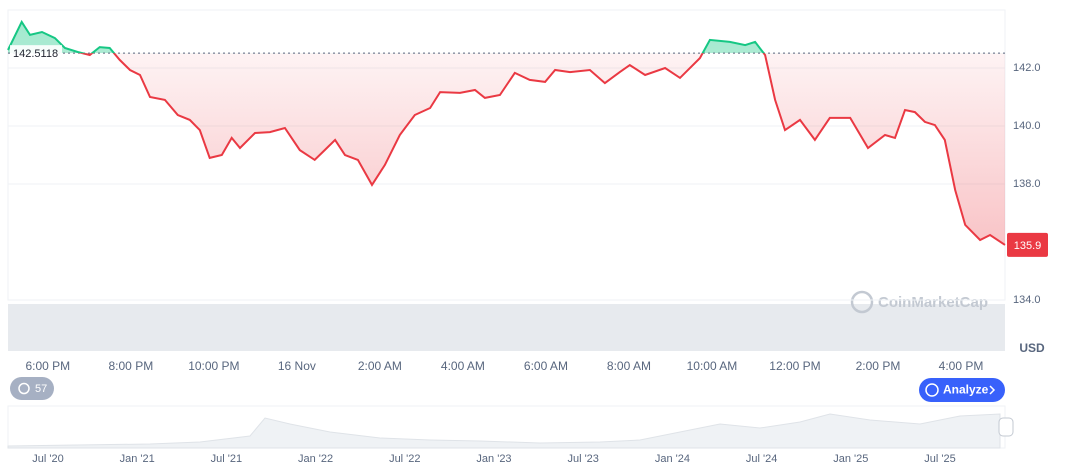 The width and height of the screenshot is (1072, 475). What do you see at coordinates (794, 366) in the screenshot?
I see `x-tick-label: 12:00 PM` at bounding box center [794, 366].